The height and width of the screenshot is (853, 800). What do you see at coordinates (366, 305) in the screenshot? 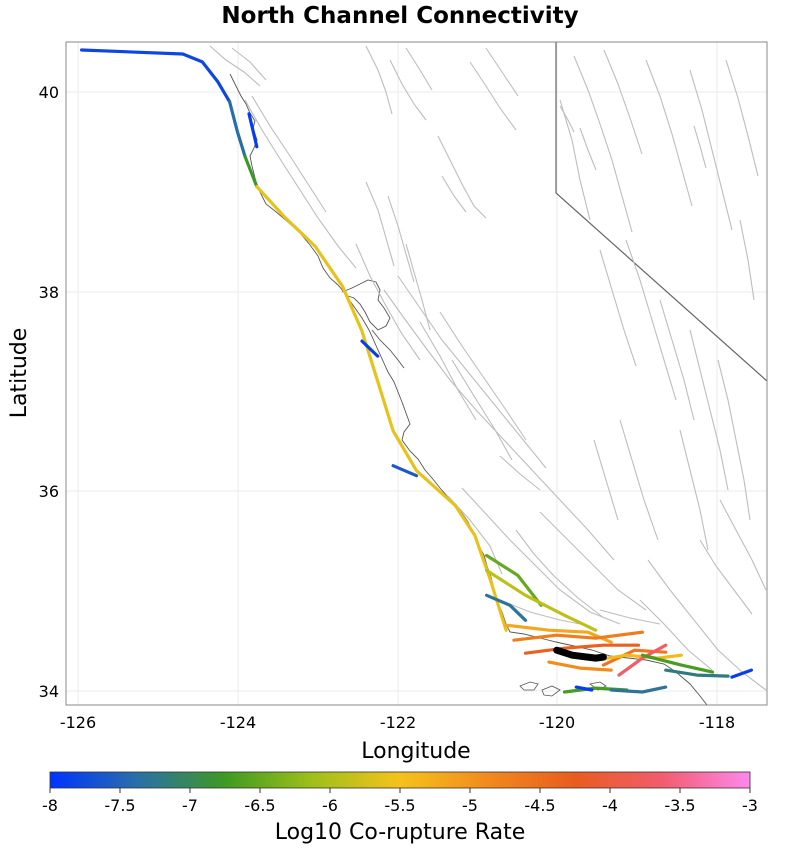
I see `sf-bay` at bounding box center [366, 305].